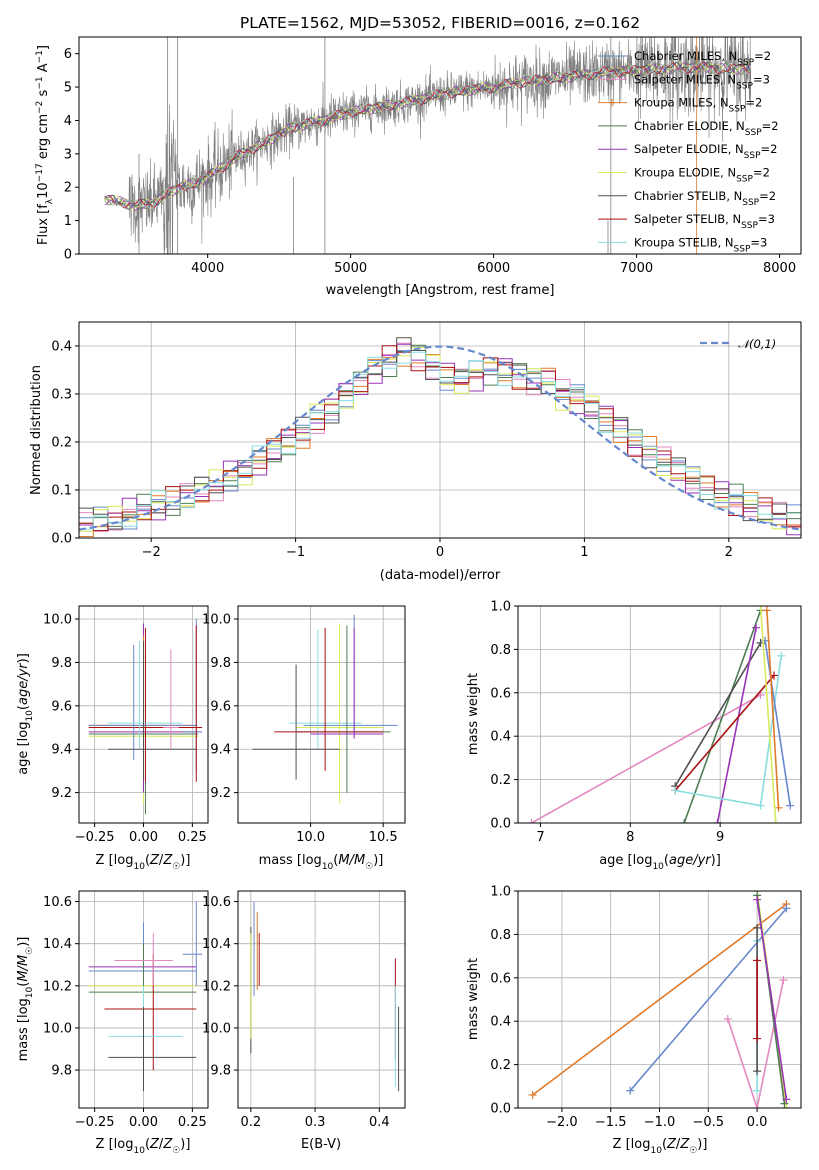  Describe the element at coordinates (500, 978) in the screenshot. I see `y-tick-label: 0.6` at that location.